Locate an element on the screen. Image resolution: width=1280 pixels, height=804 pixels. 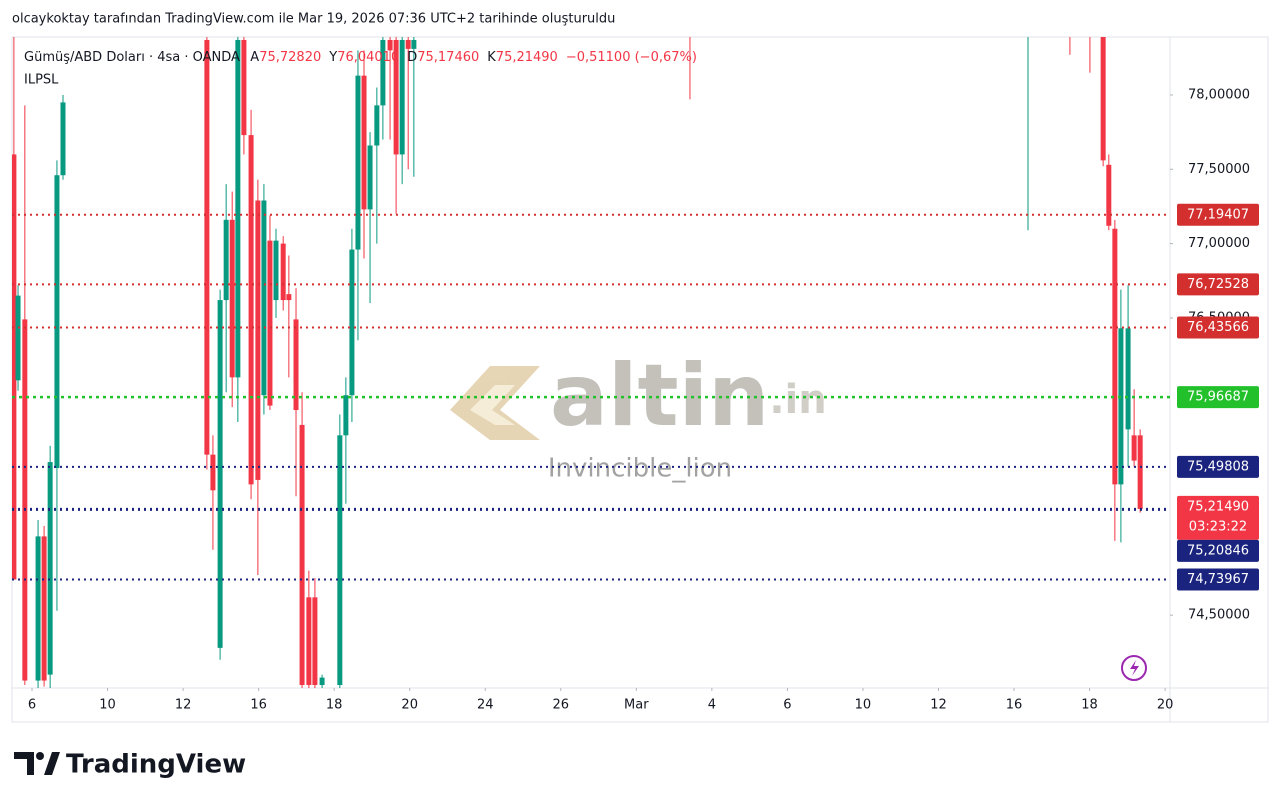
y-tick-label: 78,00000 is located at coordinates (1219, 94).